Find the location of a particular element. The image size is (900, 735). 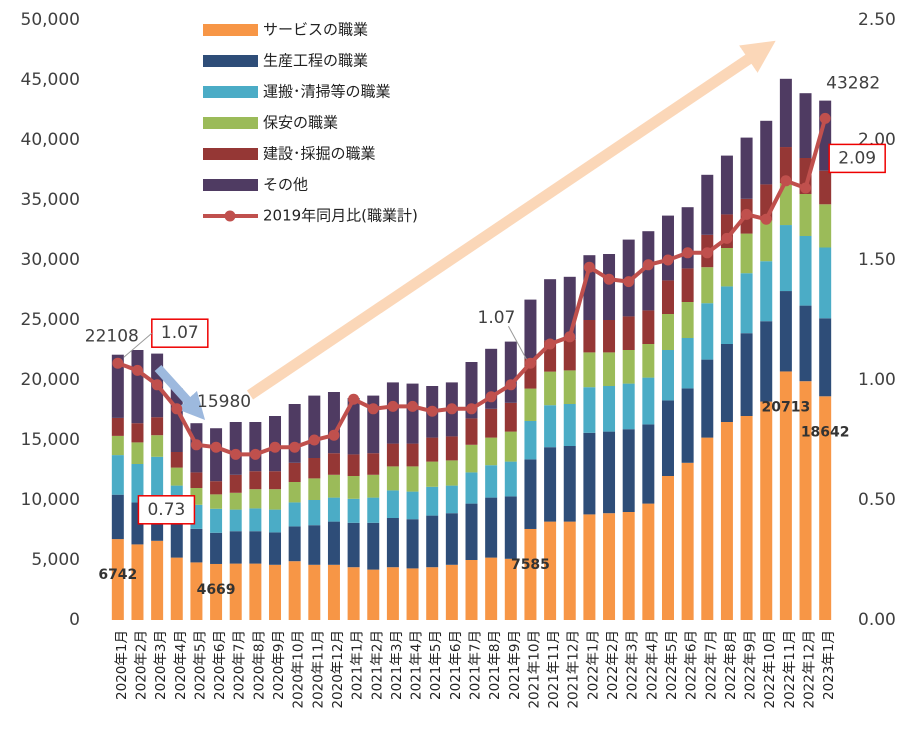

x-tick-label: 2020年12月 is located at coordinates (338, 669).